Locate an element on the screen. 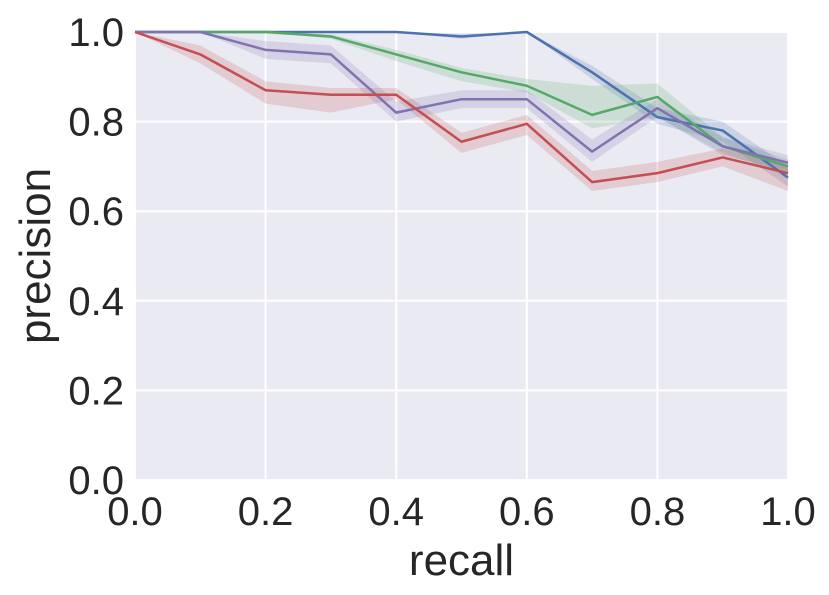  y-tick-label: 0.2 is located at coordinates (96, 391).